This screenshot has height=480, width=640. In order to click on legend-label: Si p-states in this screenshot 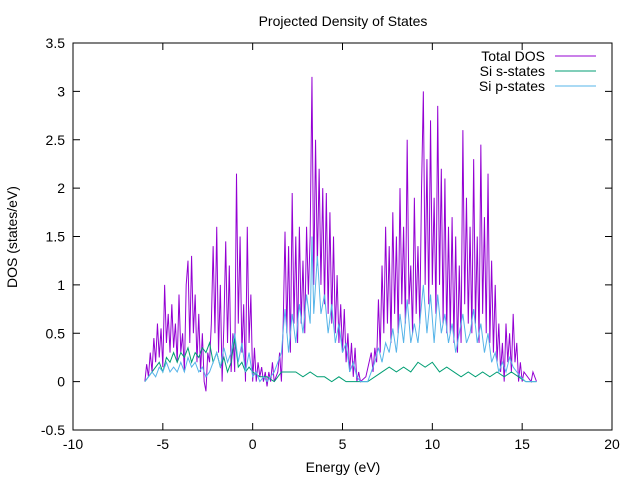, I will do `click(512, 86)`.